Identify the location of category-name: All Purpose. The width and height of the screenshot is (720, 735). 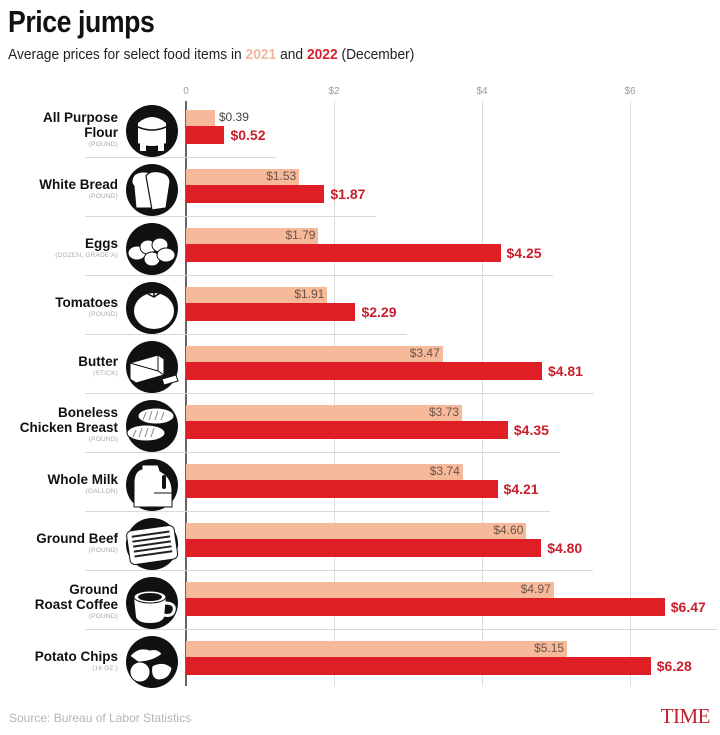
(80, 117).